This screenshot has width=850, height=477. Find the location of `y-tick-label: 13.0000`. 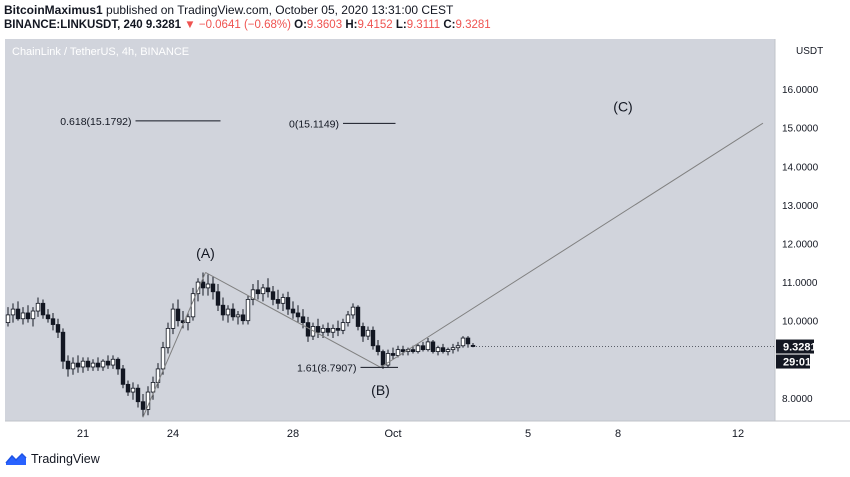

y-tick-label: 13.0000 is located at coordinates (800, 206).